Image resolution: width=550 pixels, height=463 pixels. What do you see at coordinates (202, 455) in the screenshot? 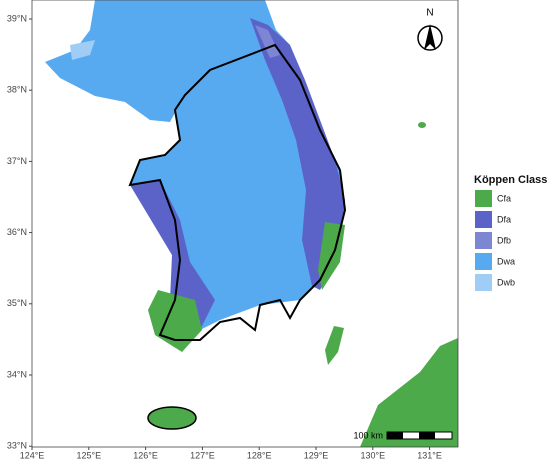
I see `x-tick-label: 127°E` at bounding box center [202, 455].